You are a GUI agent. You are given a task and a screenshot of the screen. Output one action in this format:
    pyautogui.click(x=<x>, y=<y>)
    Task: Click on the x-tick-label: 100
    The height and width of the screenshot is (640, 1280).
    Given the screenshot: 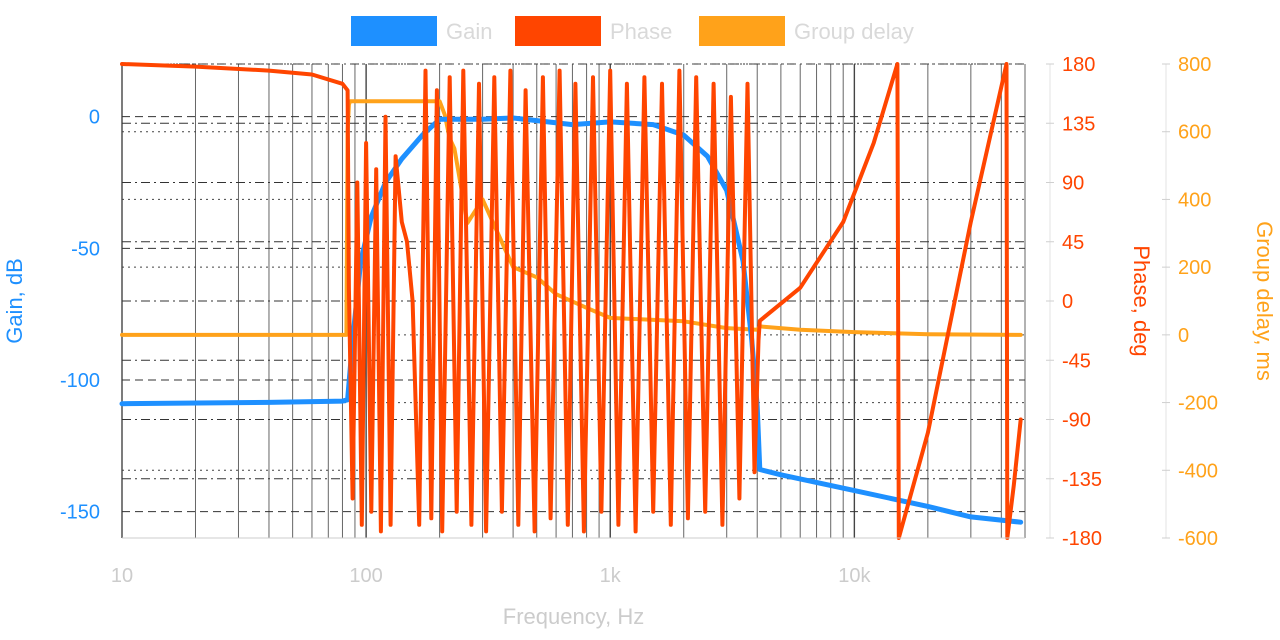 What is the action you would take?
    pyautogui.click(x=365, y=576)
    